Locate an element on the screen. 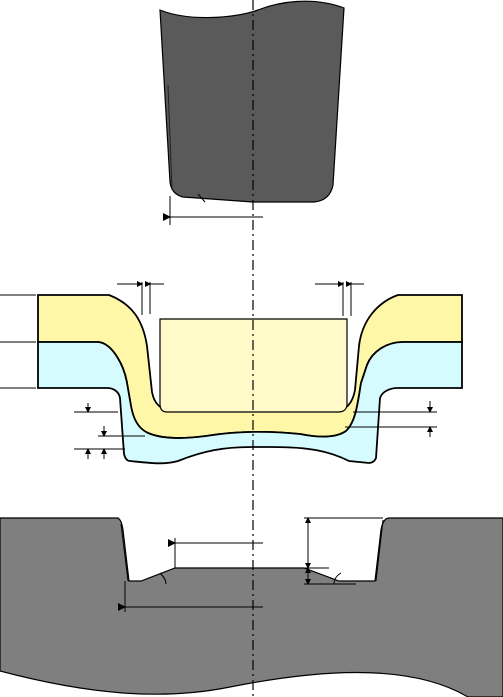 Image resolution: width=503 pixels, height=697 pixels. punch-angle-line is located at coordinates (201, 198).